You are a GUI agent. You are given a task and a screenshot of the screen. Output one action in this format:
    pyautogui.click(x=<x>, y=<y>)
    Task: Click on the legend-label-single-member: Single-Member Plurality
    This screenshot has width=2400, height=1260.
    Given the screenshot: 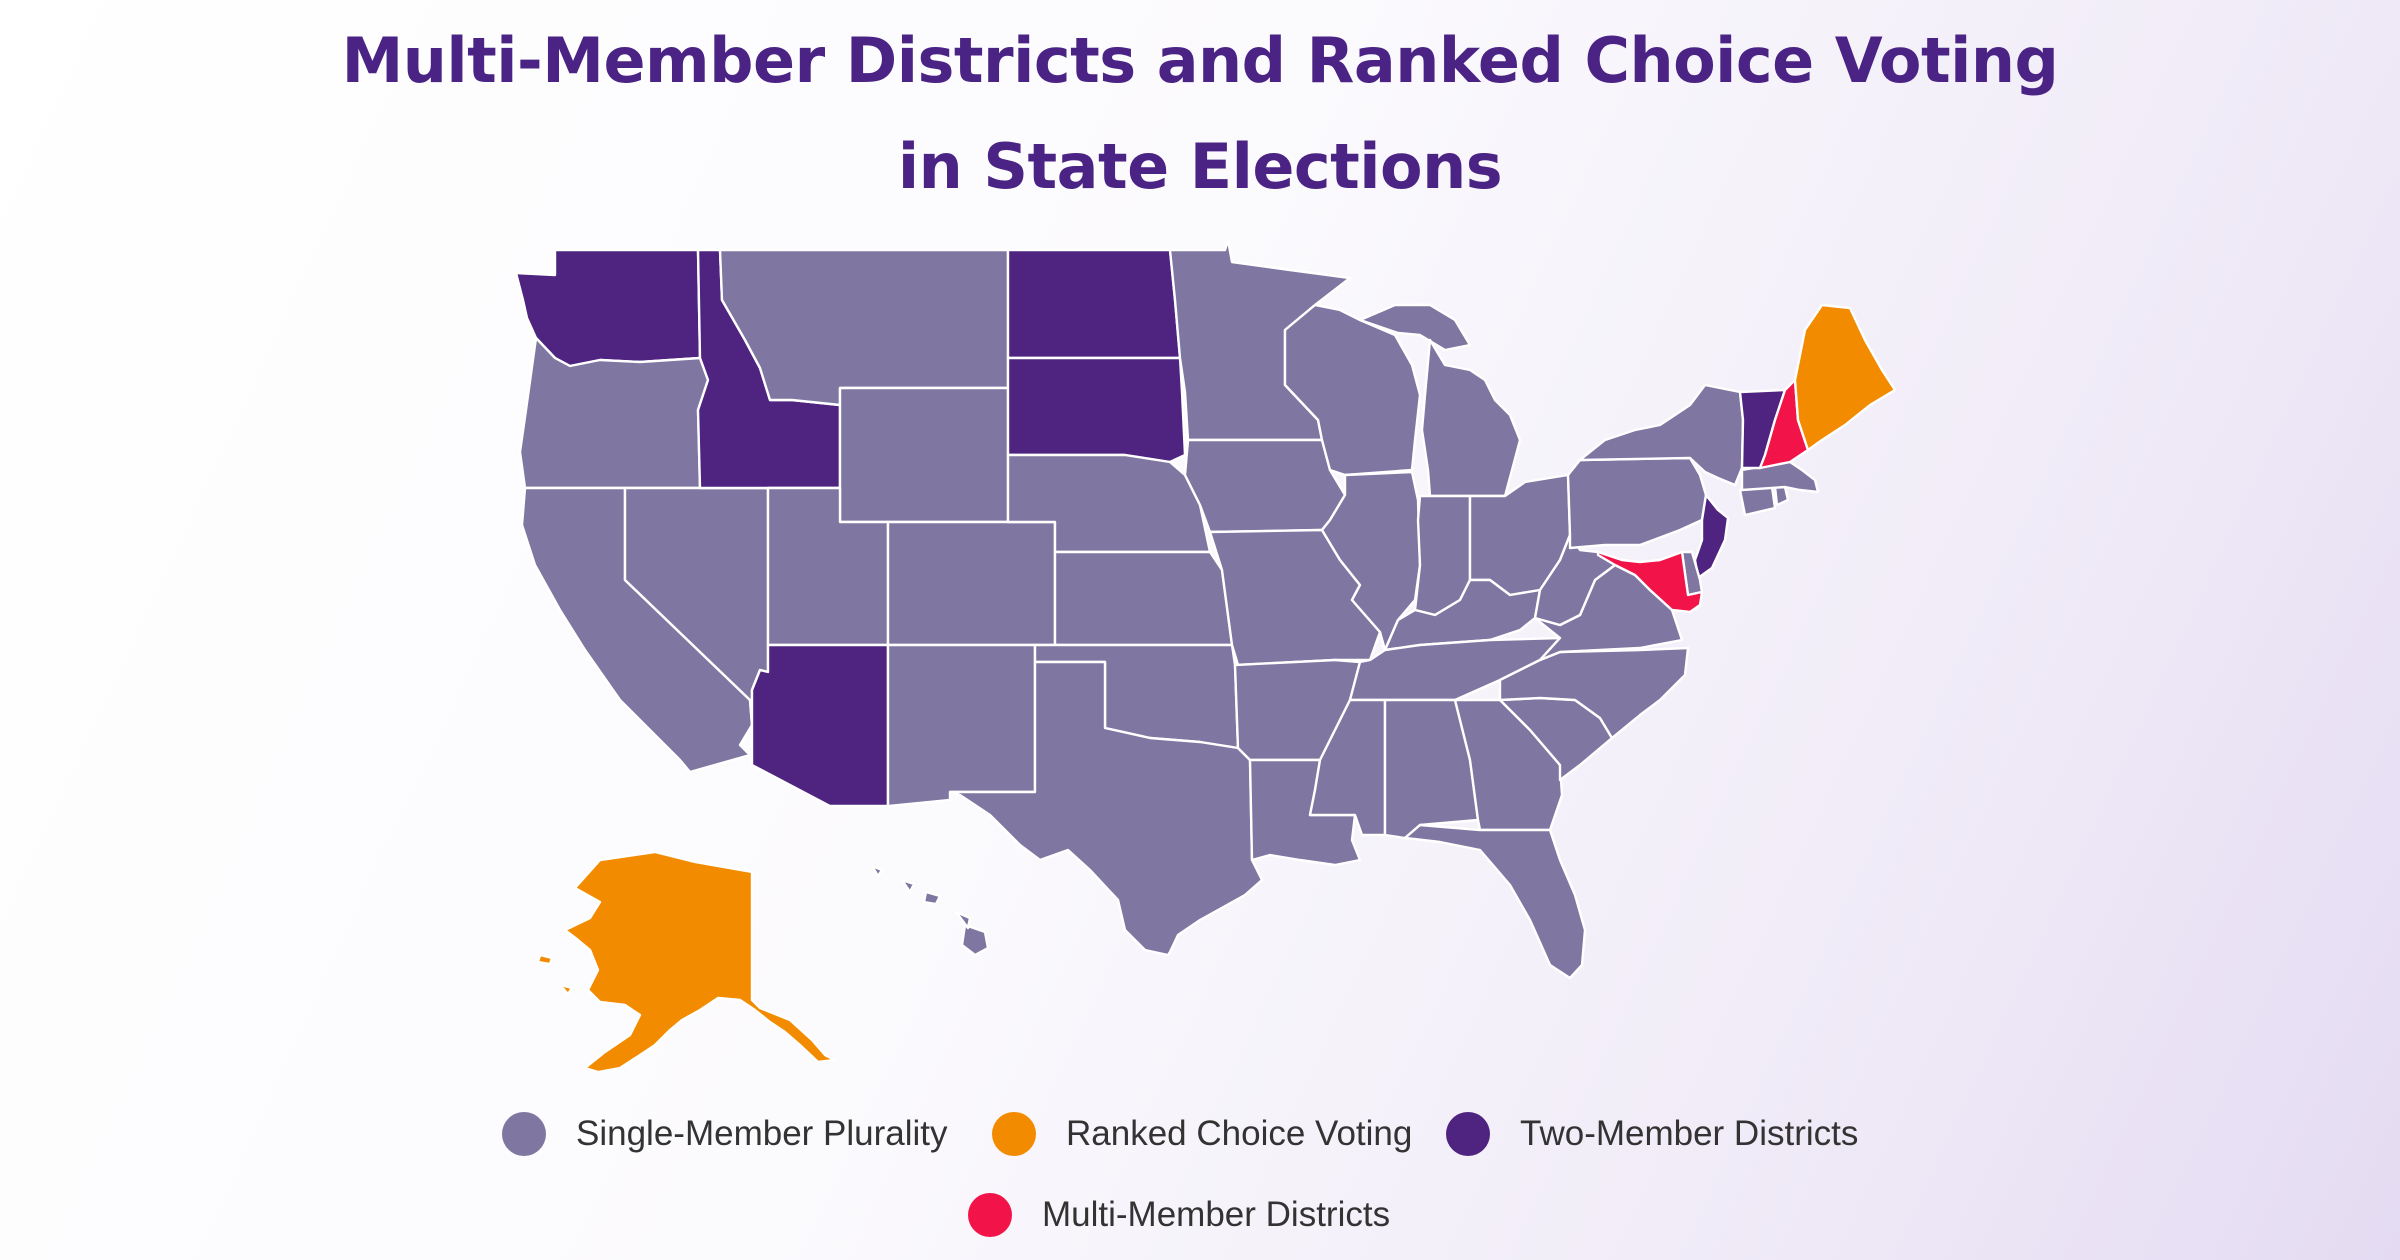 What is the action you would take?
    pyautogui.click(x=762, y=1133)
    